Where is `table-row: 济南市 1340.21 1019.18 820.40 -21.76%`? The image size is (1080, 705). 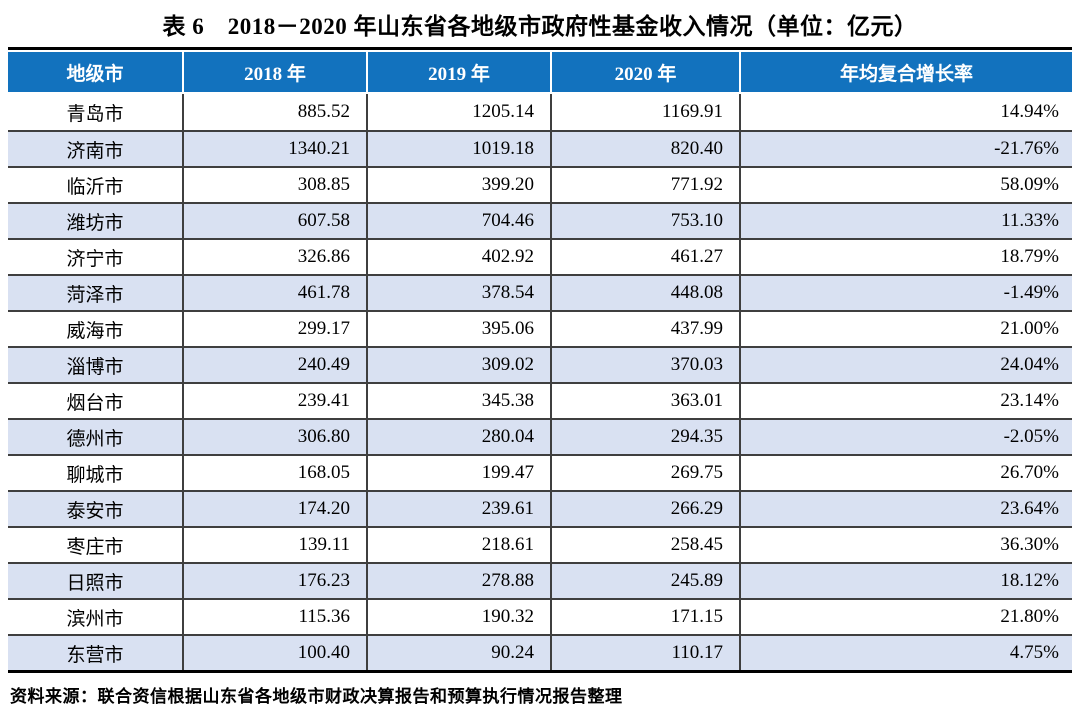
table-row: 济南市 1340.21 1019.18 820.40 -21.76% is located at coordinates (540, 148).